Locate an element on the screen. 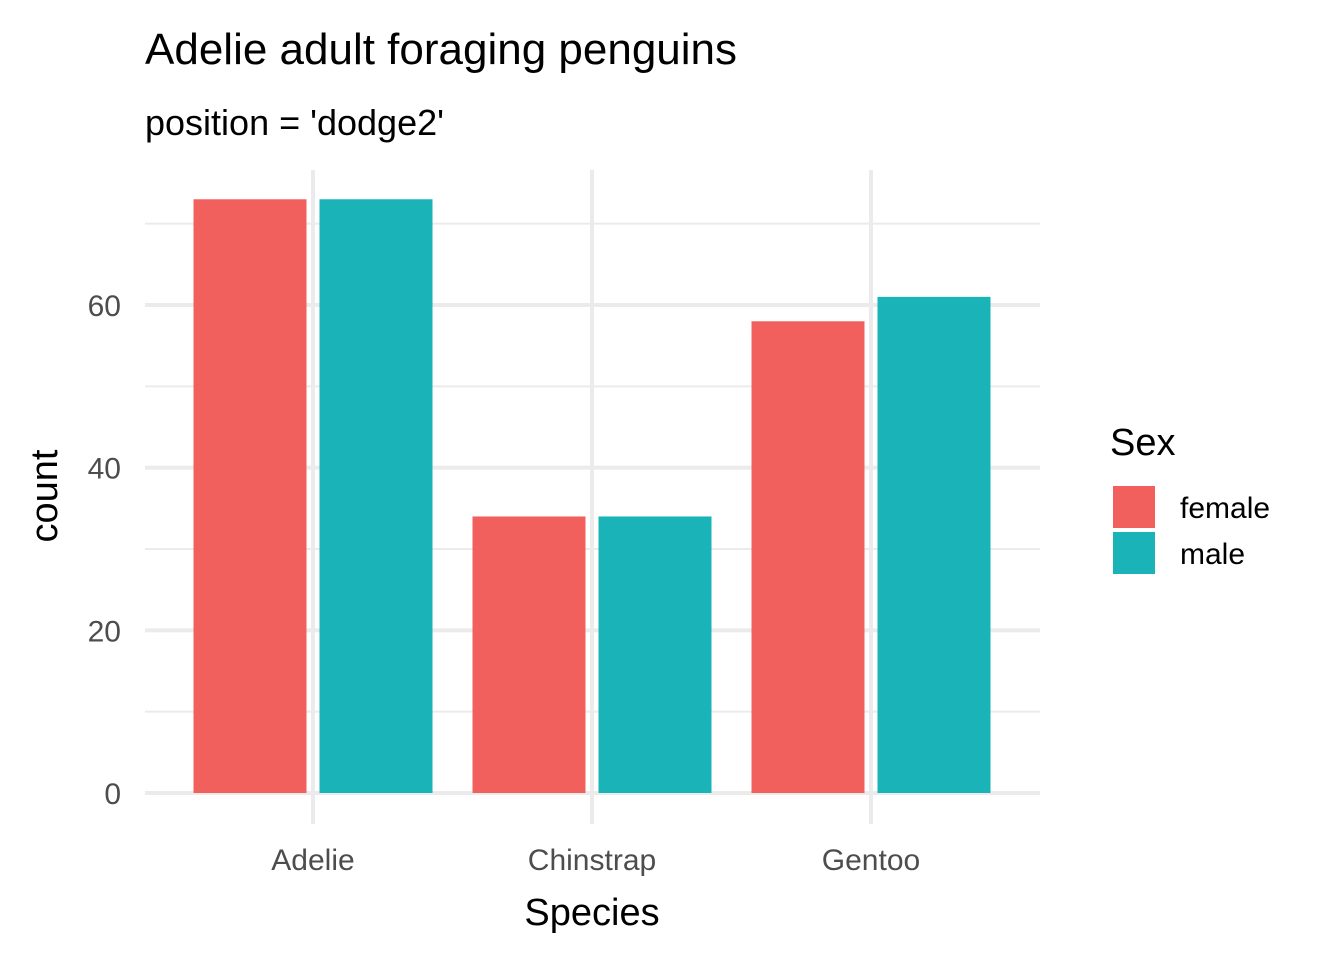 This screenshot has height=960, width=1344. bar-adelie-female is located at coordinates (250, 496).